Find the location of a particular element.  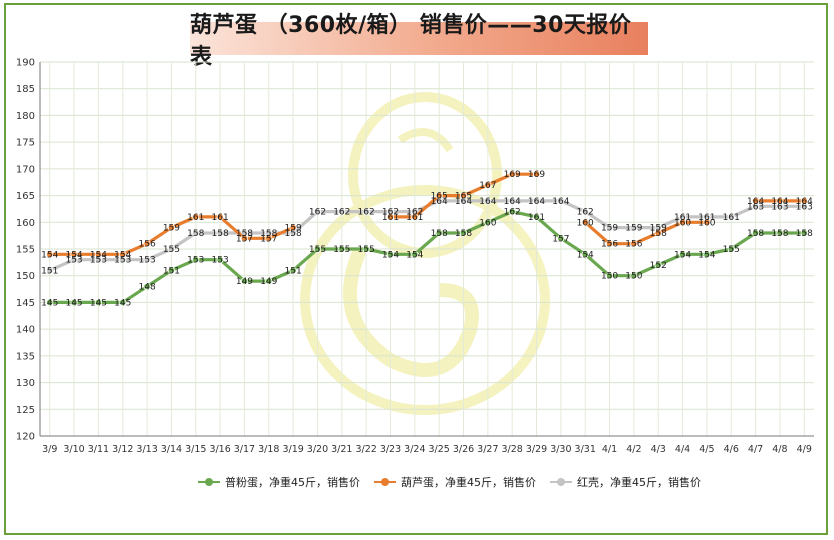

data-label-0: 153 is located at coordinates (220, 261).